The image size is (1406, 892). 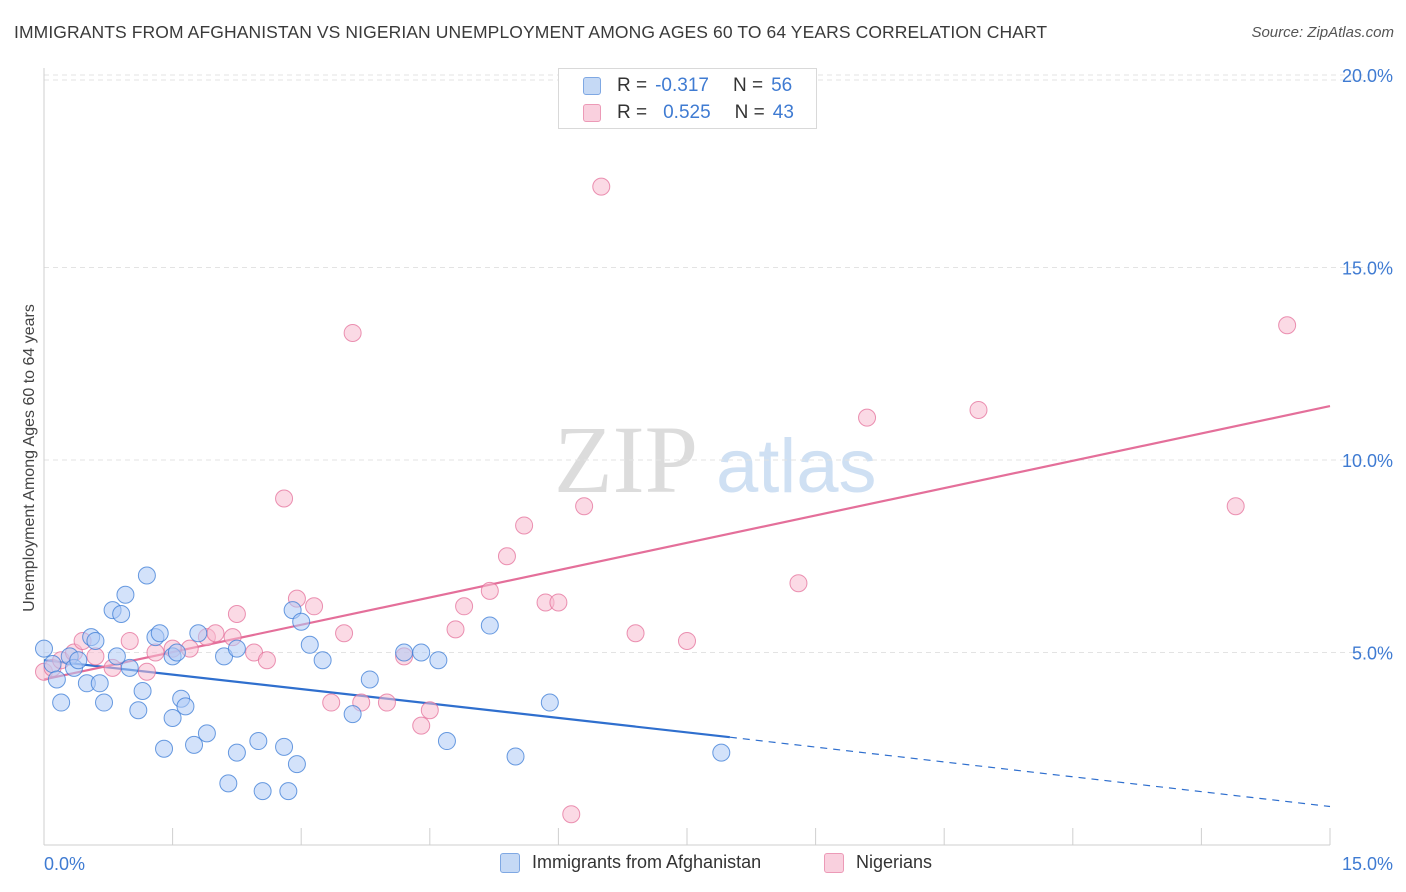 What do you see at coordinates (64, 864) in the screenshot?
I see `x-tick-label-min: 0.0%` at bounding box center [64, 864].